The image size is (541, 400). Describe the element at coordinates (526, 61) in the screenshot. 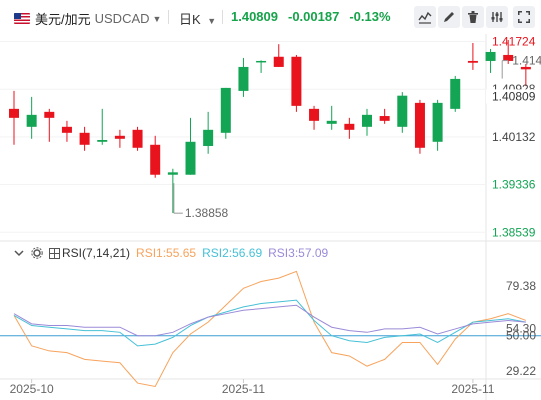

I see `high-price-label: 1.41406` at that location.